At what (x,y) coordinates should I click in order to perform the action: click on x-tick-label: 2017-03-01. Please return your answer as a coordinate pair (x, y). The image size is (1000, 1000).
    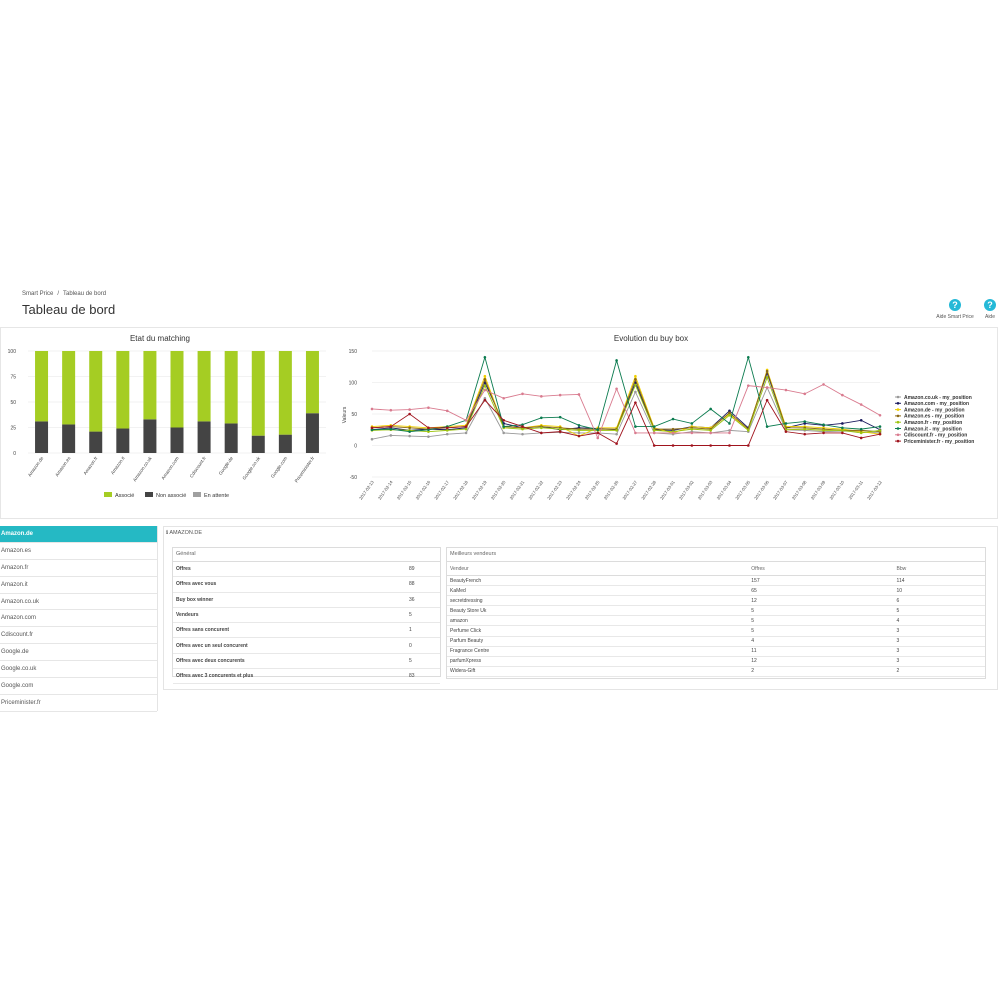
    Looking at the image, I should click on (667, 489).